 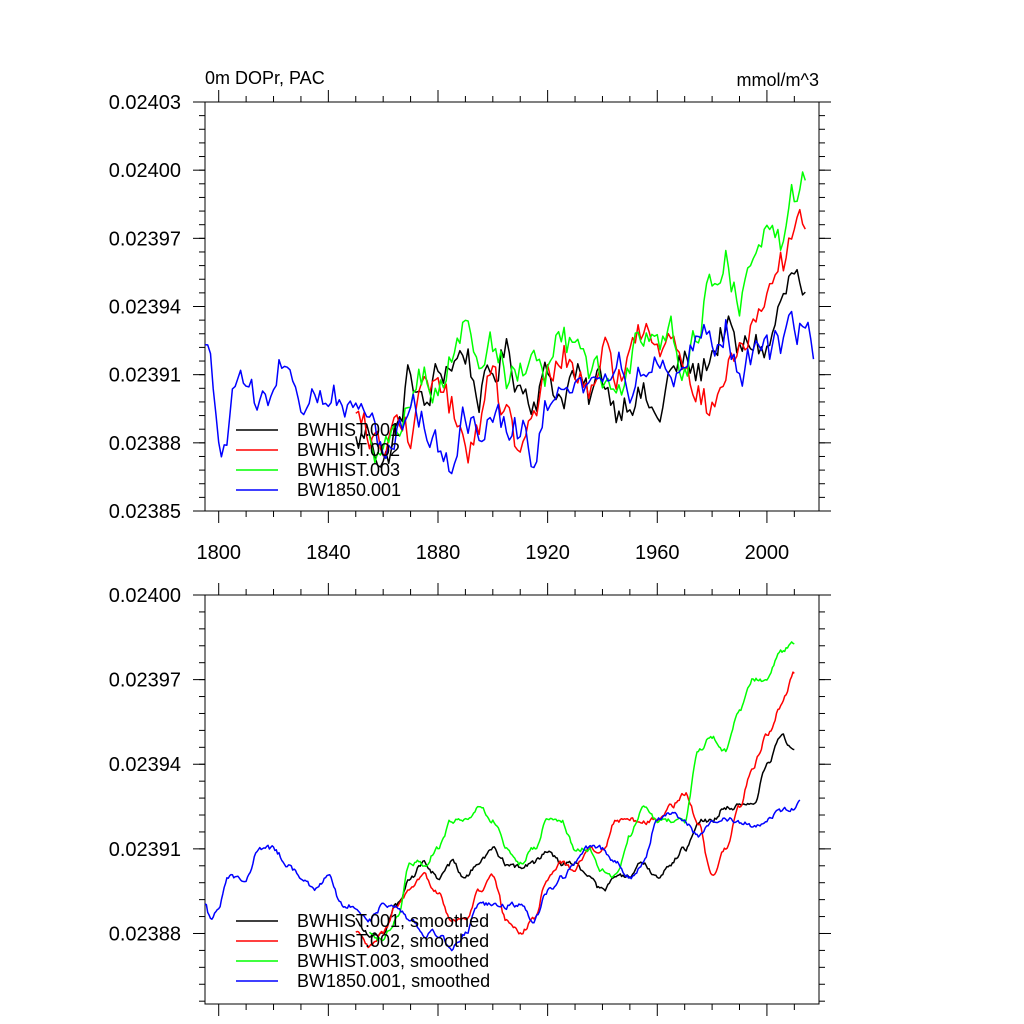 I want to click on top-chart-units: mmol/m^3, so click(x=778, y=80).